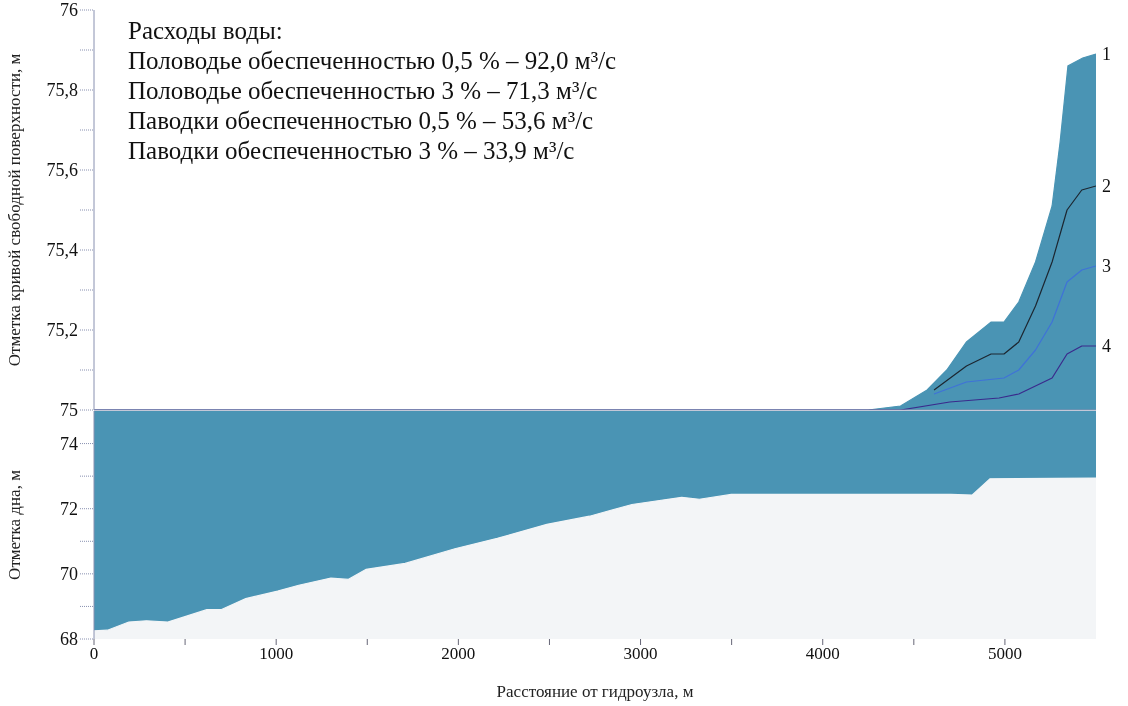 This screenshot has height=706, width=1128. What do you see at coordinates (352, 151) in the screenshot?
I see `annotation: Паводки обеспеченностью 3 % – 33,9 м³/с` at bounding box center [352, 151].